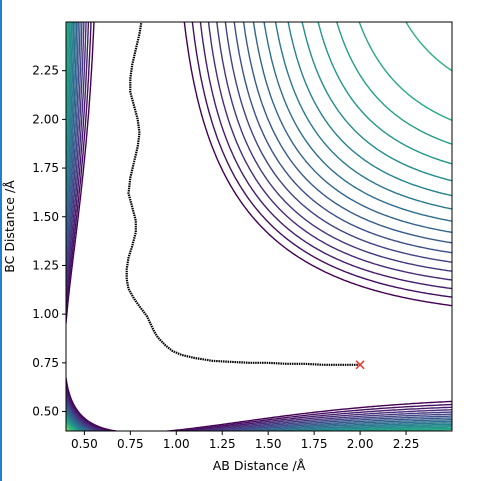  I want to click on y-tick-label: 0.75, so click(45, 363).